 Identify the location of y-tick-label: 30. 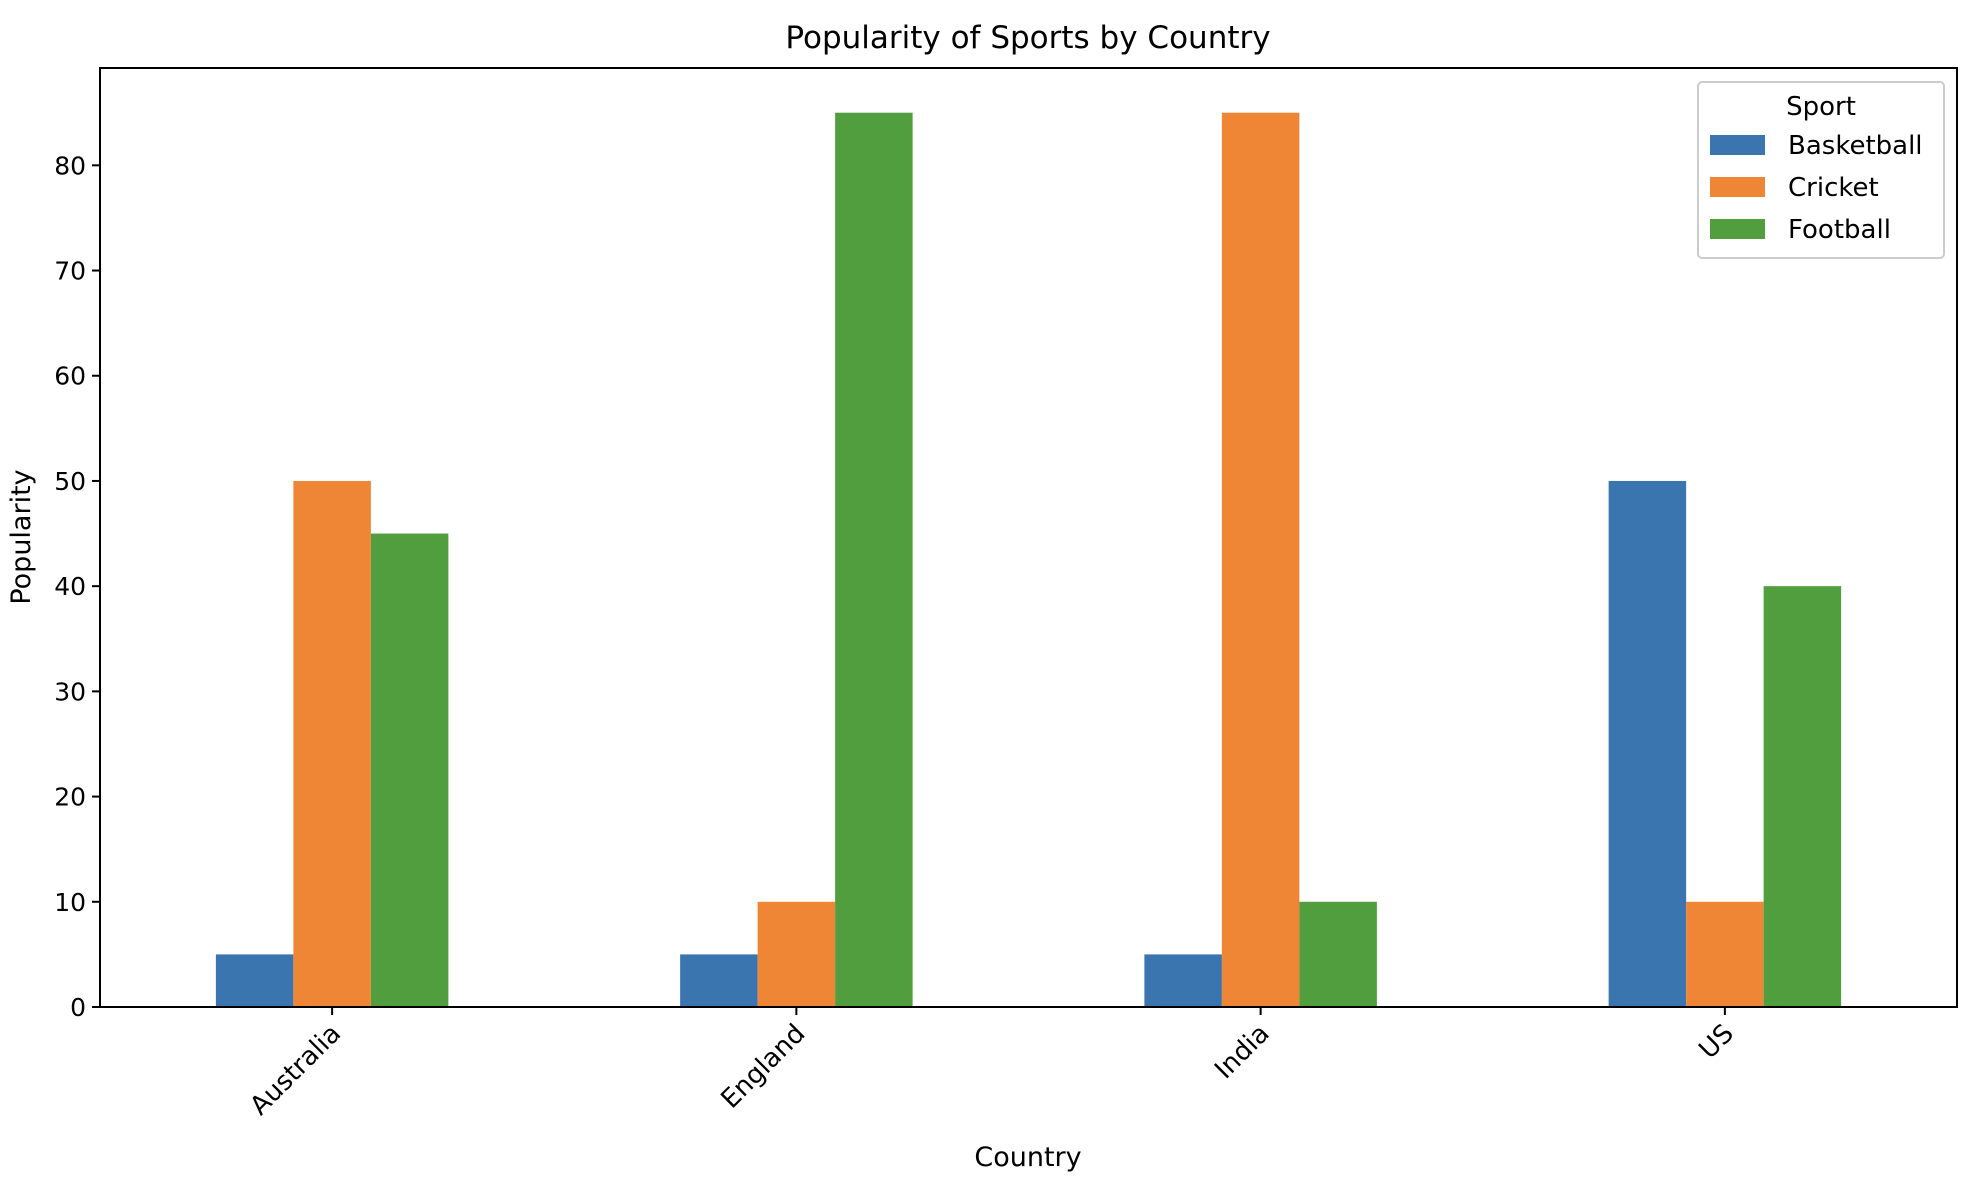
(70, 691).